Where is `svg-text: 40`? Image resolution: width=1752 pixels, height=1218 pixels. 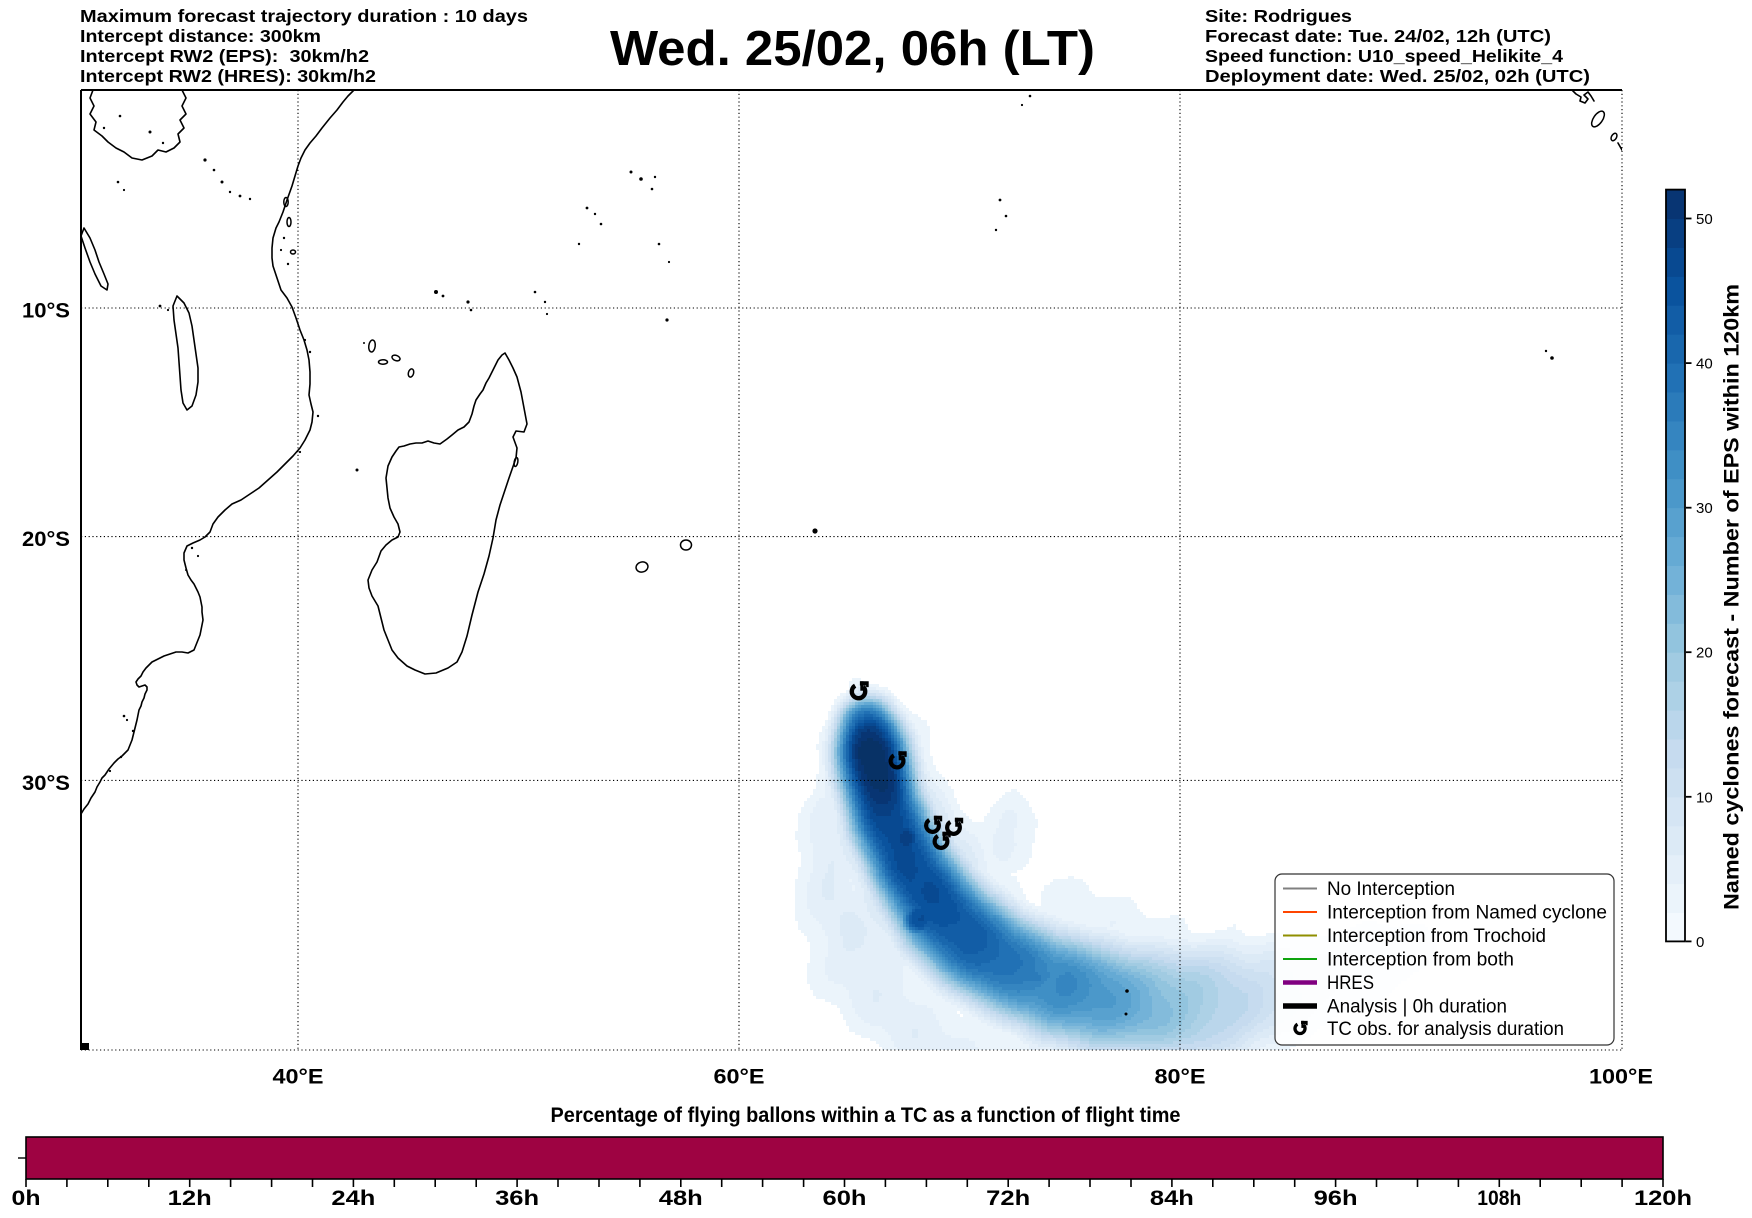
svg-text: 40 is located at coordinates (1704, 364).